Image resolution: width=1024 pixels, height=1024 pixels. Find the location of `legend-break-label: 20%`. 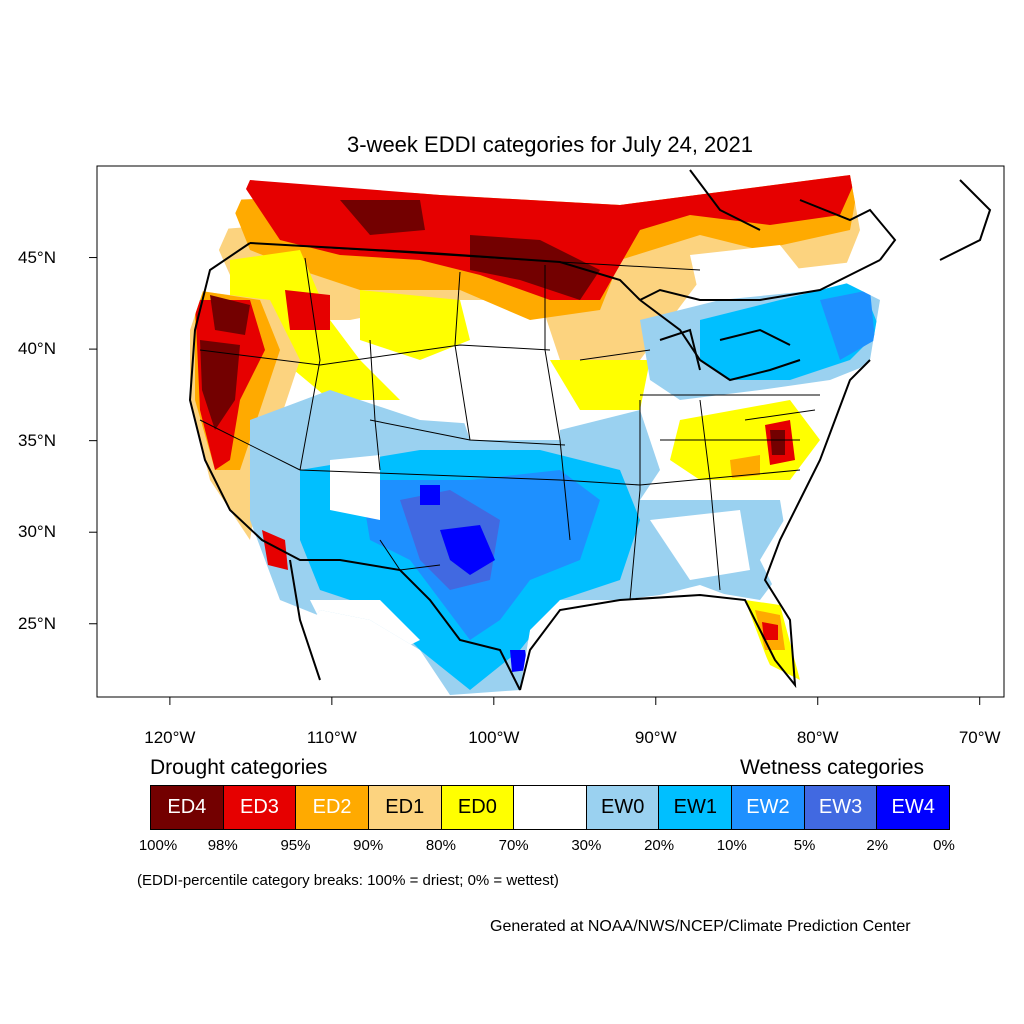

legend-break-label: 20% is located at coordinates (659, 845).